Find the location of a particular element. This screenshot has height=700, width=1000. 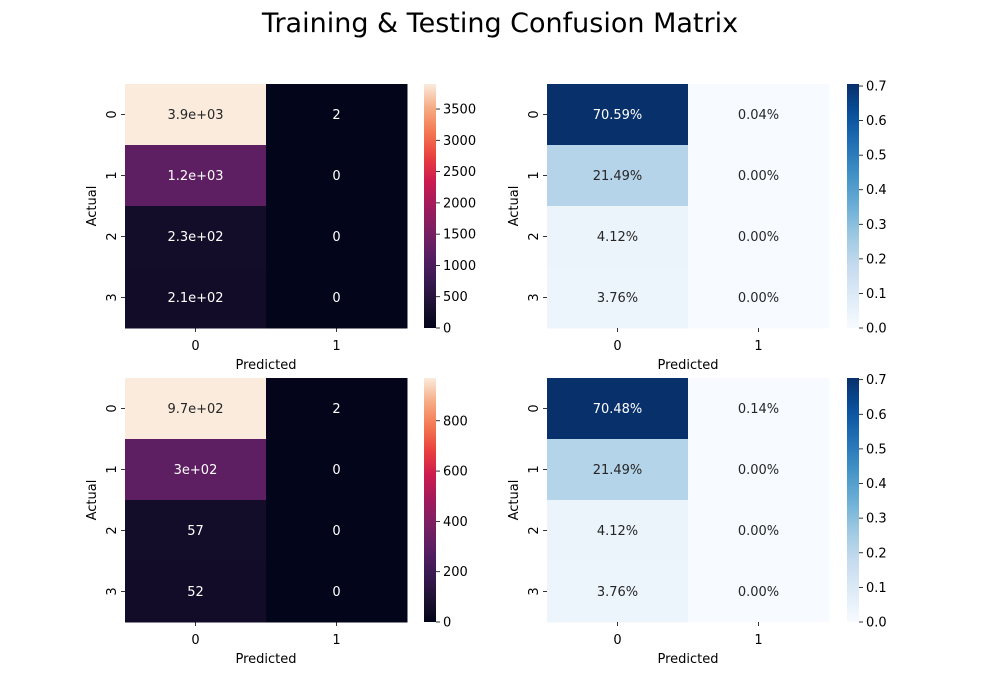

cell-annotation: 3e+02 is located at coordinates (196, 470).